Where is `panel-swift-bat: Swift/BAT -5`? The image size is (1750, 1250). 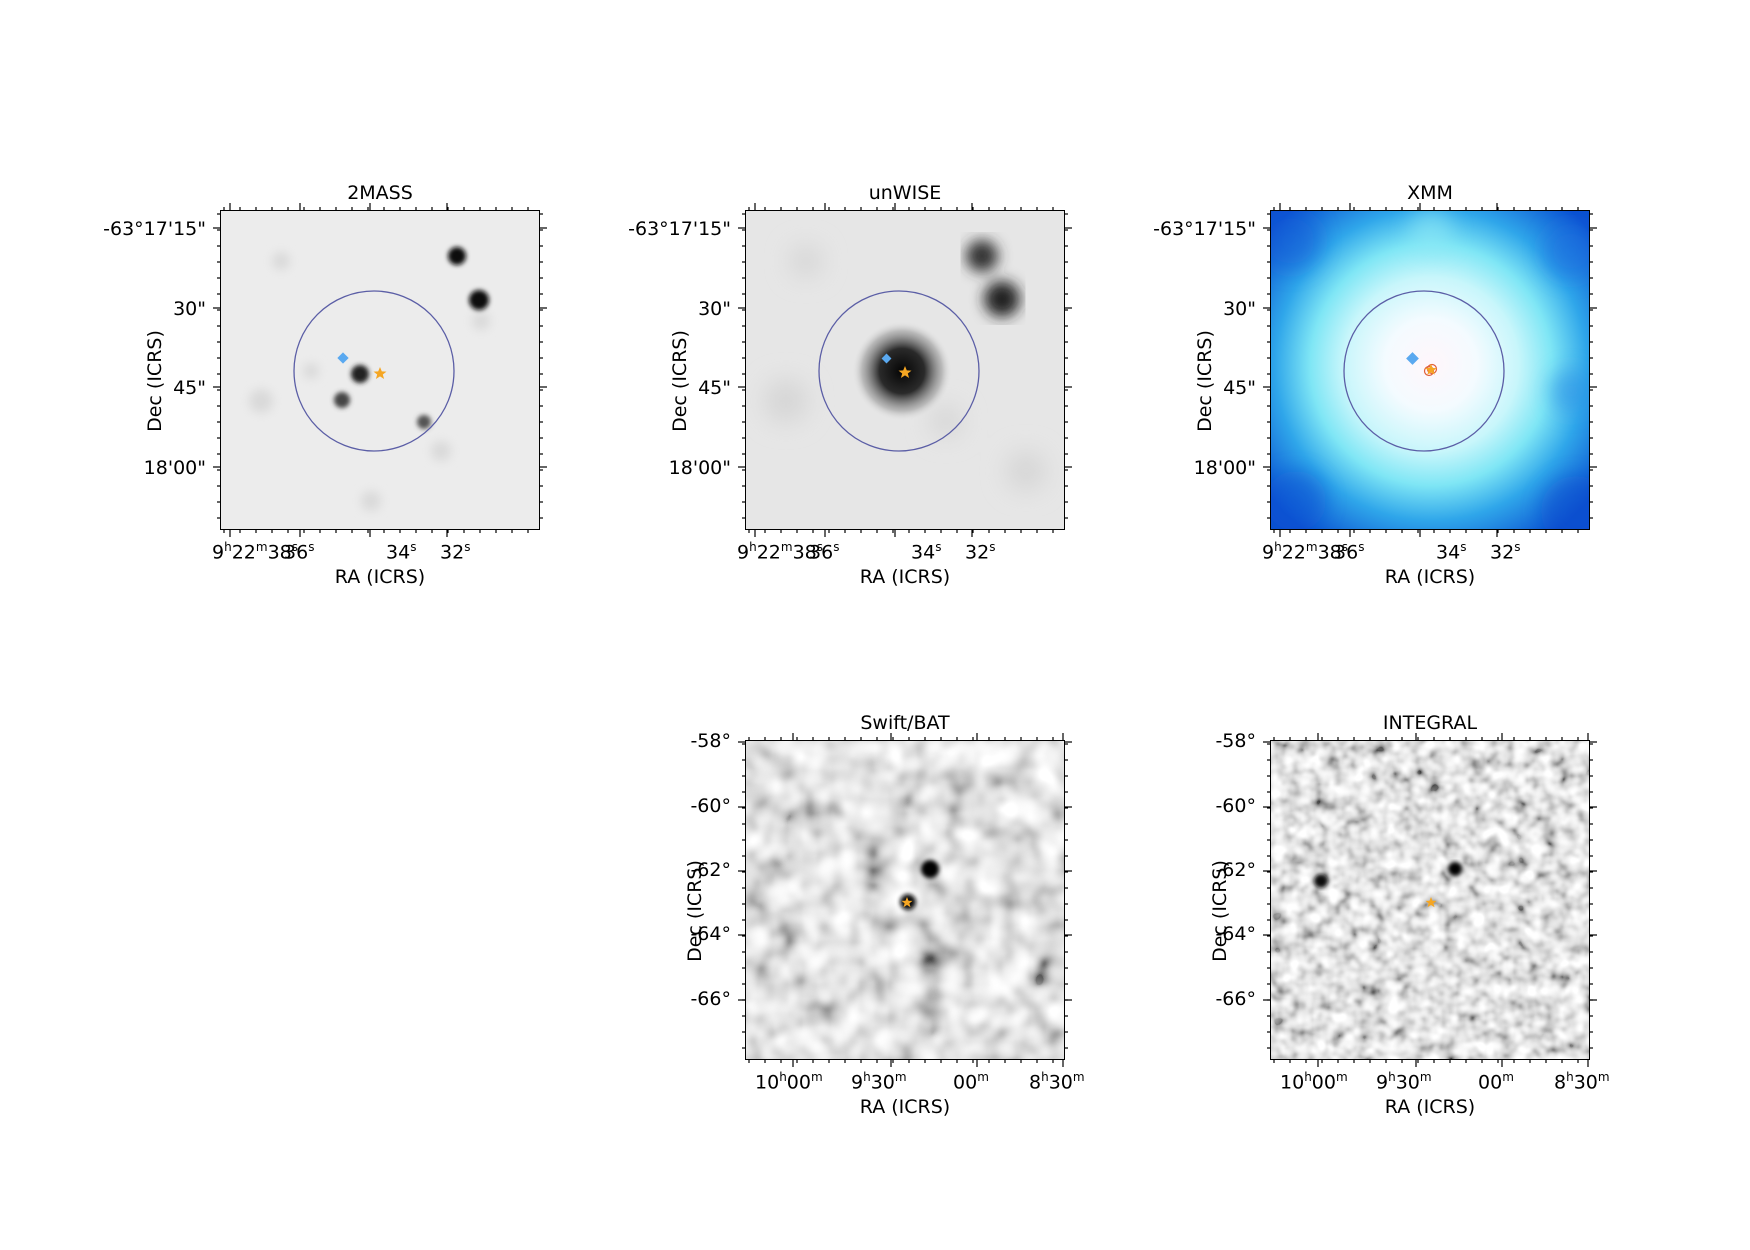 panel-swift-bat: Swift/BAT -5 is located at coordinates (884, 915).